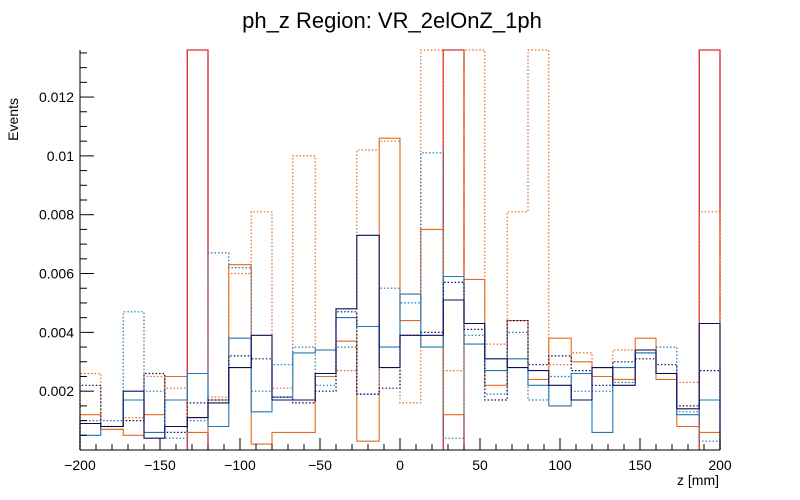  What do you see at coordinates (400, 465) in the screenshot?
I see `x-tick-label: 0` at bounding box center [400, 465].